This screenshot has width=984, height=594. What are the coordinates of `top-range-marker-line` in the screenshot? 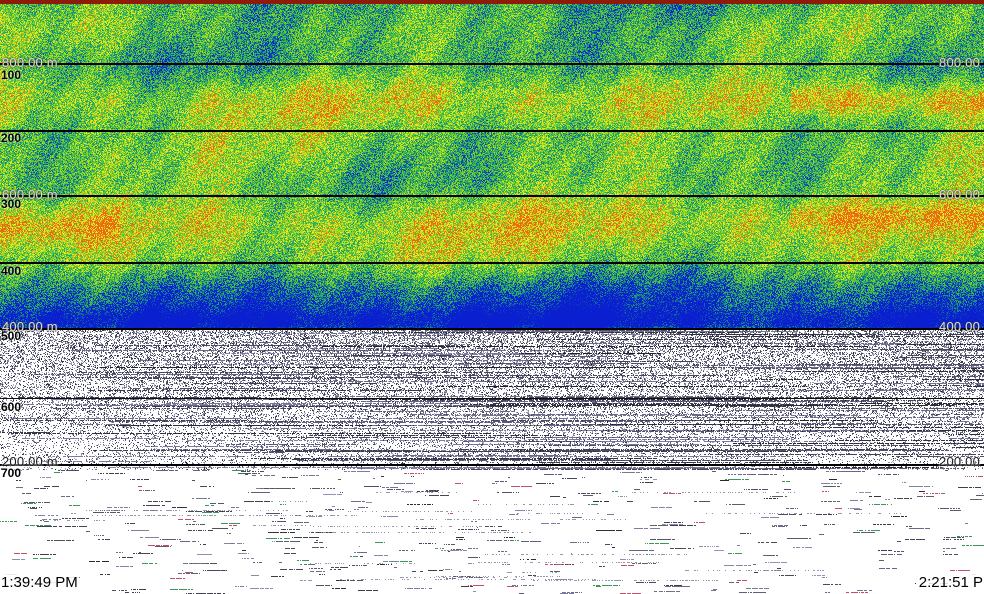 It's located at (492, 2).